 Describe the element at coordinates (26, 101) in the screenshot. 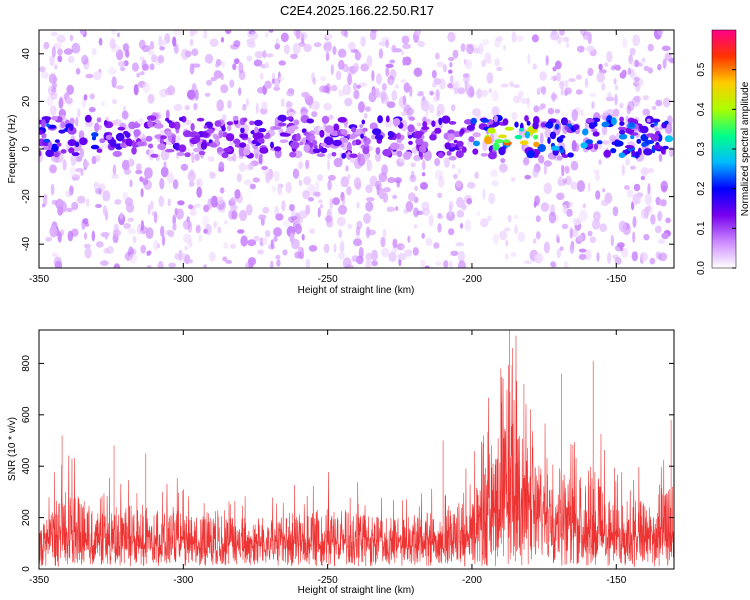

I see `y-tick-label: 20` at that location.